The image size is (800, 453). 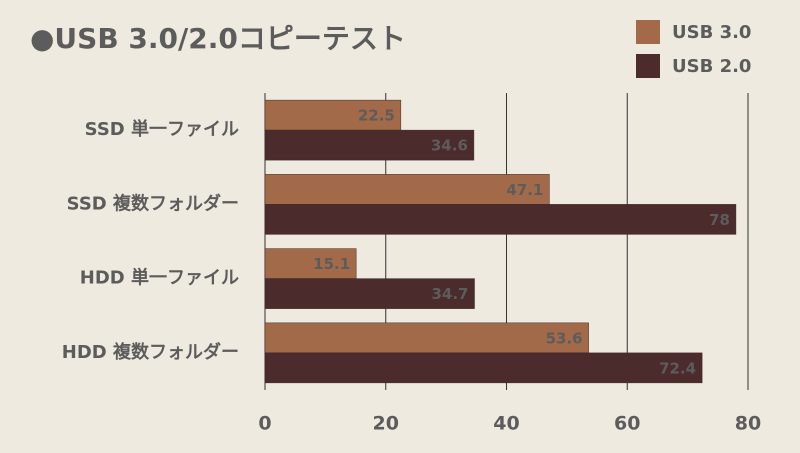 What do you see at coordinates (677, 368) in the screenshot?
I see `value-label: 72.4` at bounding box center [677, 368].